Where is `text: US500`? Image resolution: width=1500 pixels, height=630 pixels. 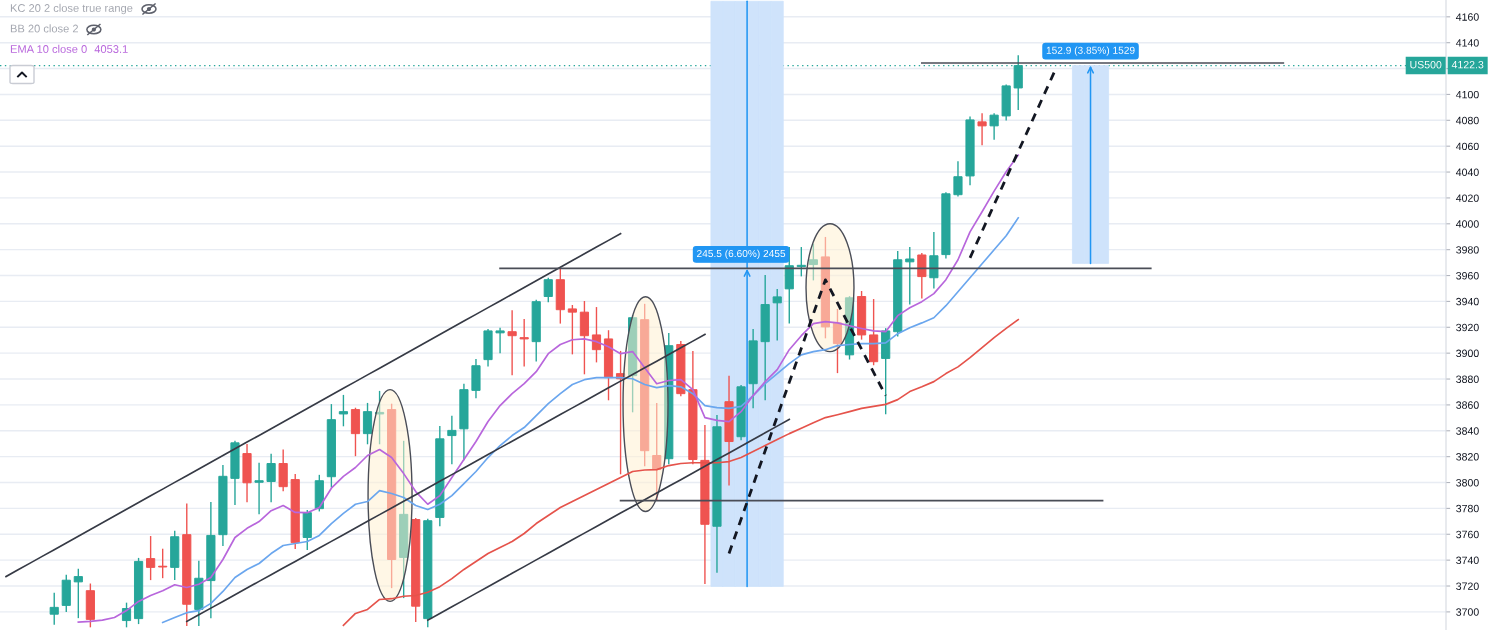
text: US500 is located at coordinates (1426, 64).